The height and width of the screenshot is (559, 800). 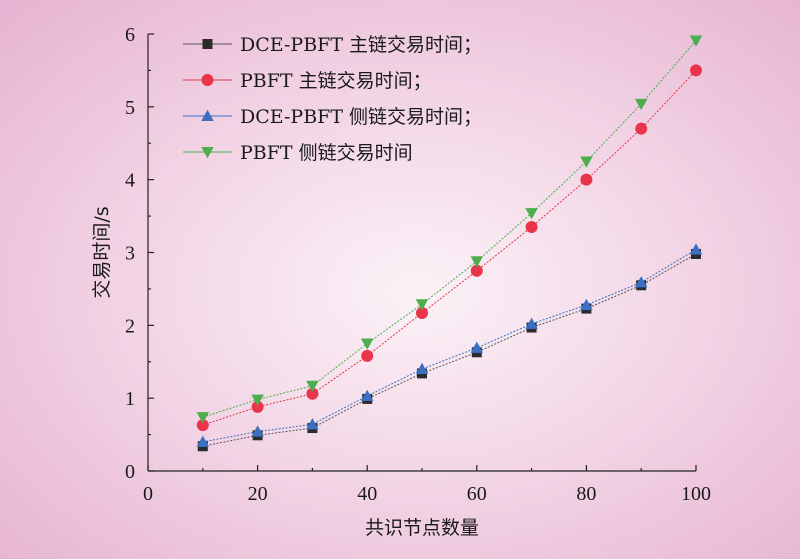 I want to click on legend-item: DCE-PBFT 侧链交易时间；, so click(x=332, y=117).